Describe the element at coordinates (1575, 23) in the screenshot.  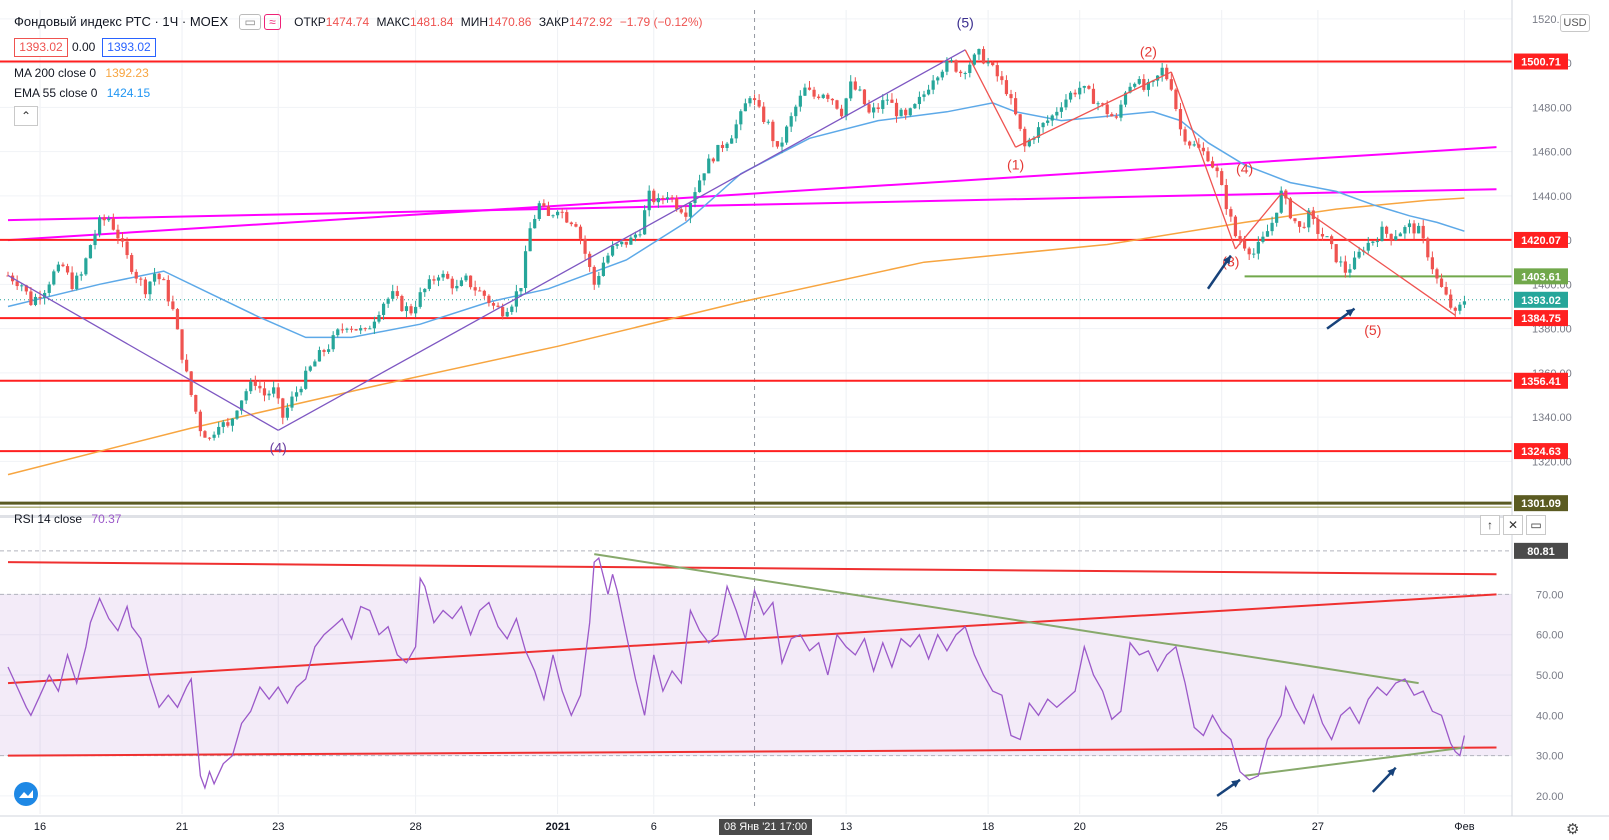
I see `currency-button: USD` at that location.